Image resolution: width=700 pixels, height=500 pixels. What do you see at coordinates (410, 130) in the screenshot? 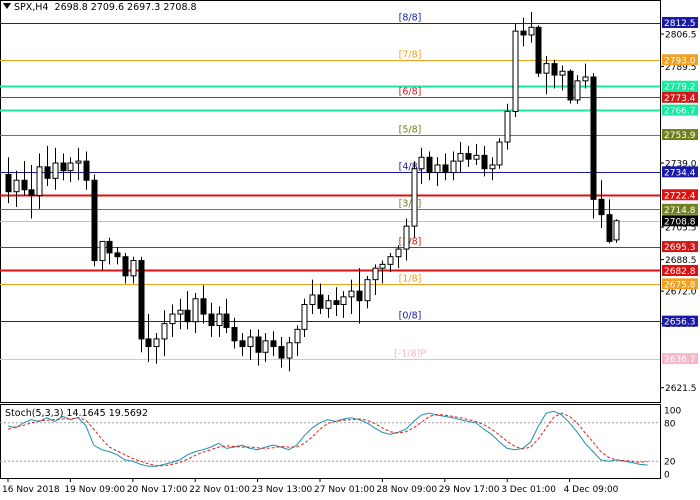
I see `level-label: [5/8]` at bounding box center [410, 130].